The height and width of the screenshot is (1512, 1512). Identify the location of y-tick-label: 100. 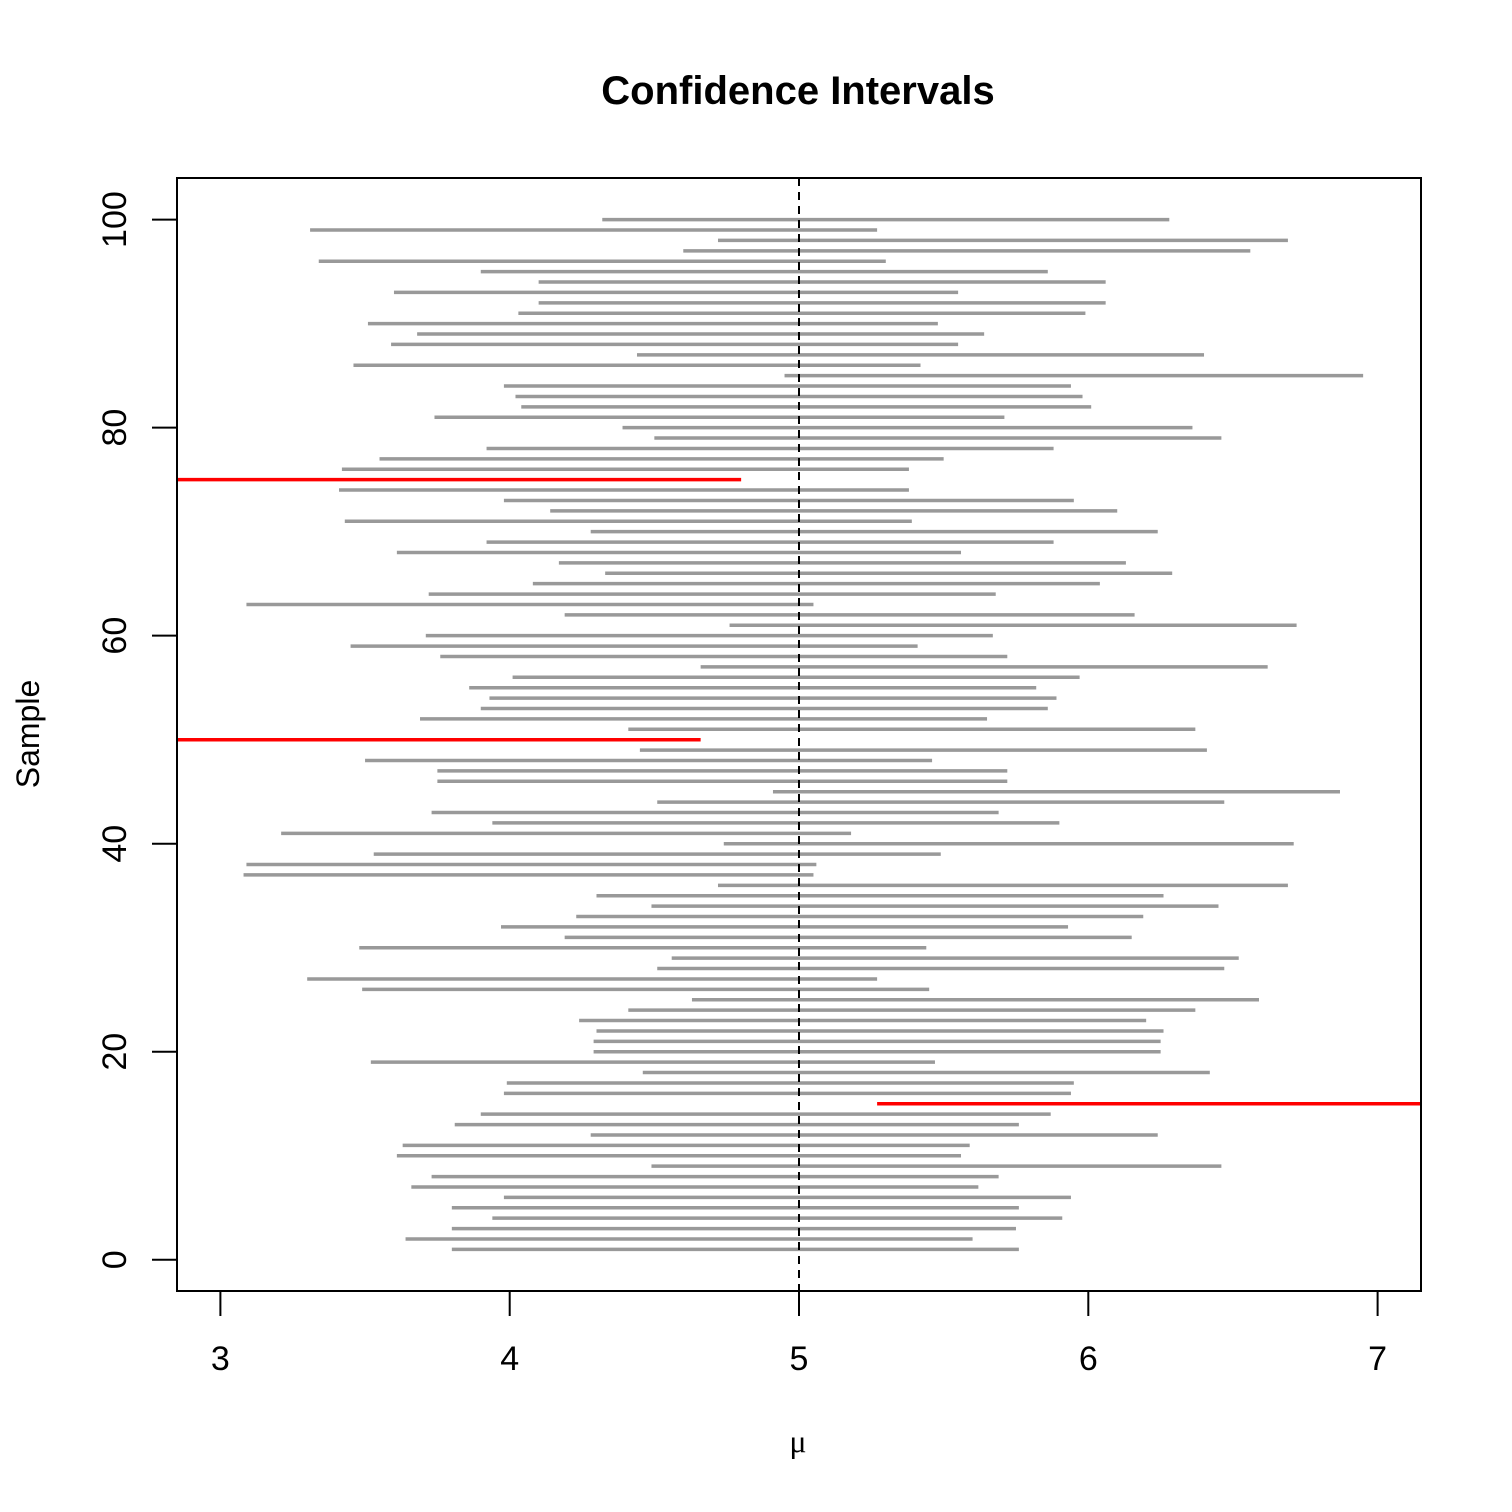
(115, 219).